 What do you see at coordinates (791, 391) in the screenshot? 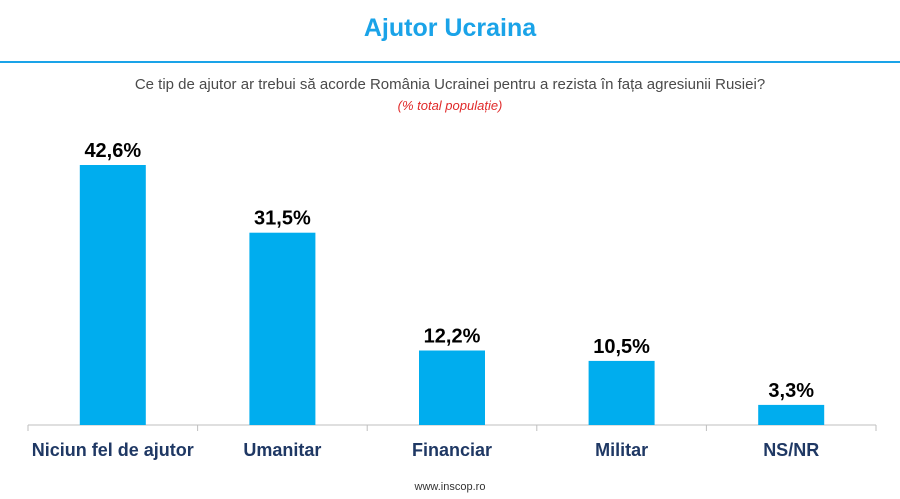
I see `data-label: 3,3%` at bounding box center [791, 391].